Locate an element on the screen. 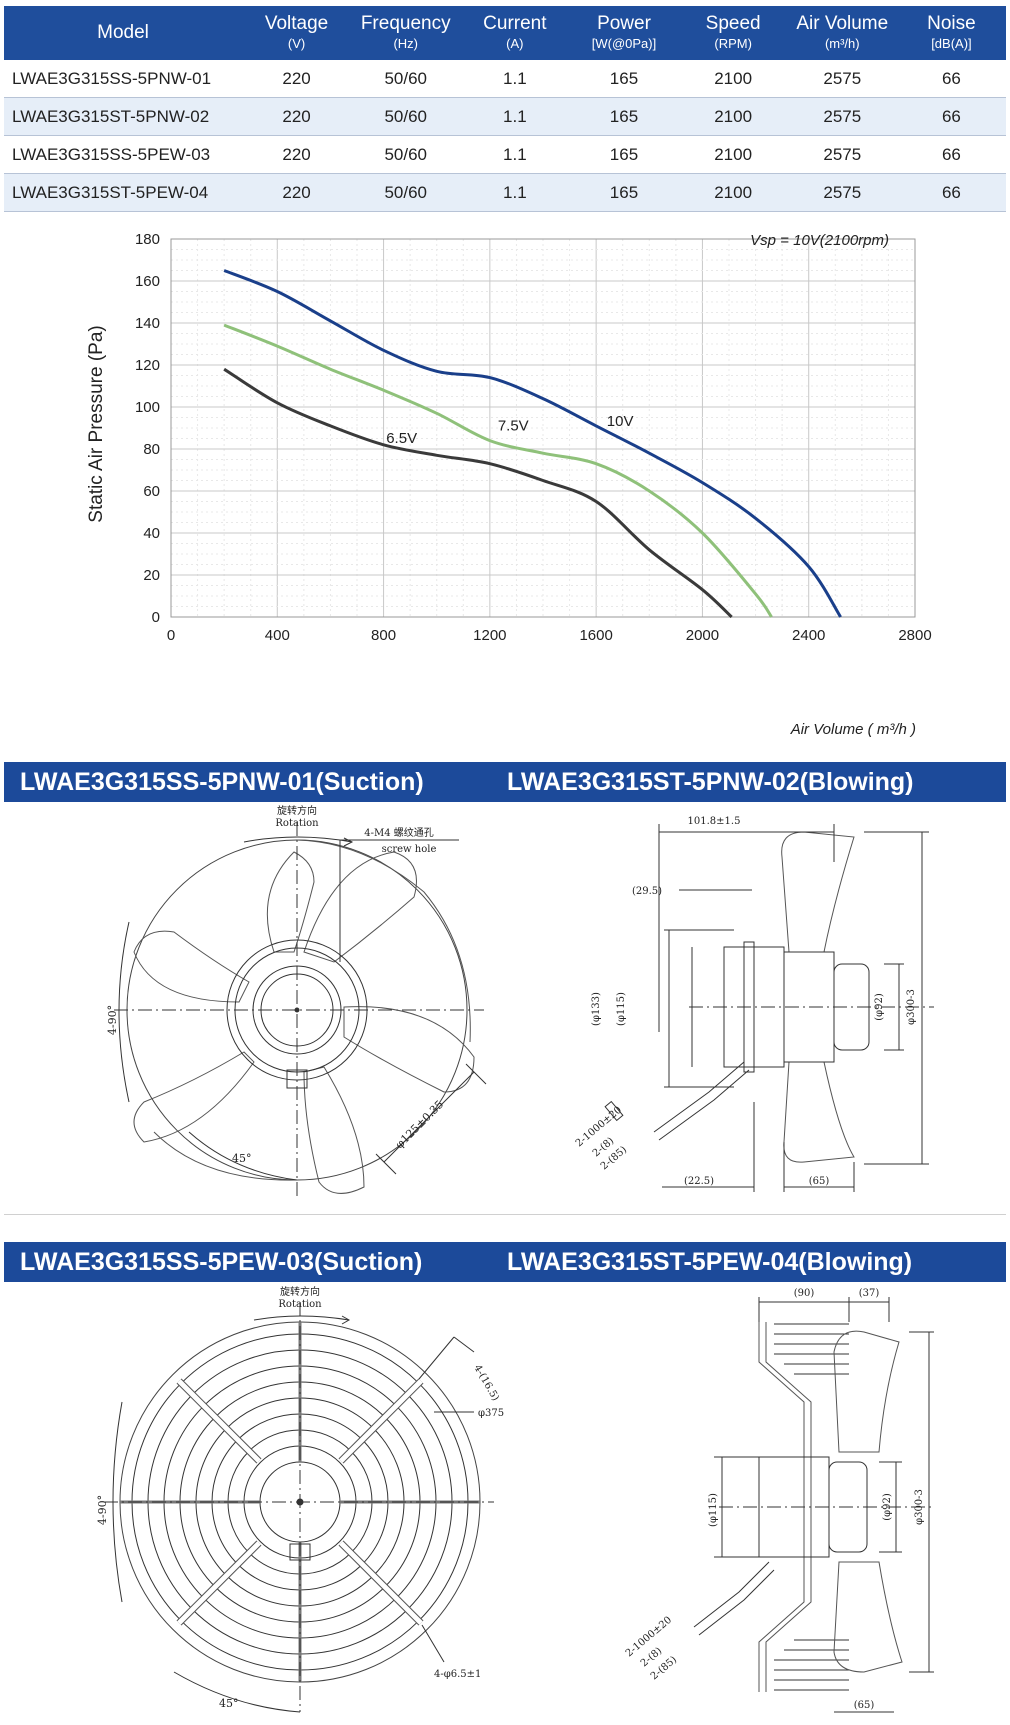 The image size is (1010, 1725). y-tick-label: 80 is located at coordinates (151, 449).